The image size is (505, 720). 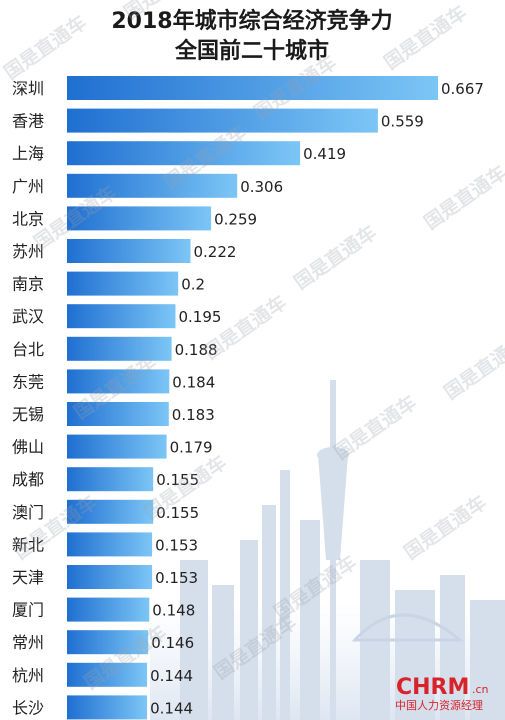 I want to click on brand-subtitle: 中国人力资源经理, so click(x=439, y=705).